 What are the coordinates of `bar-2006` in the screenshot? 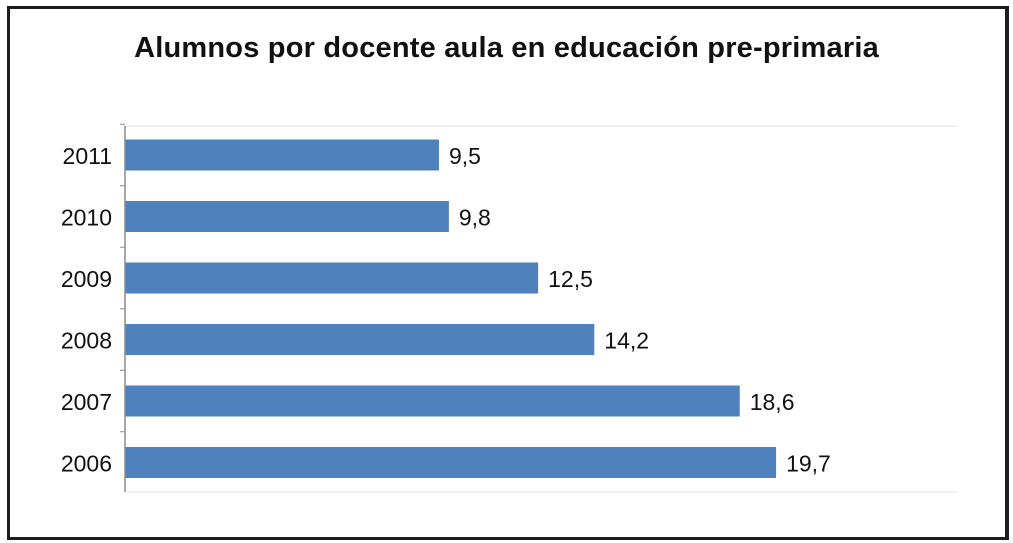 It's located at (451, 462).